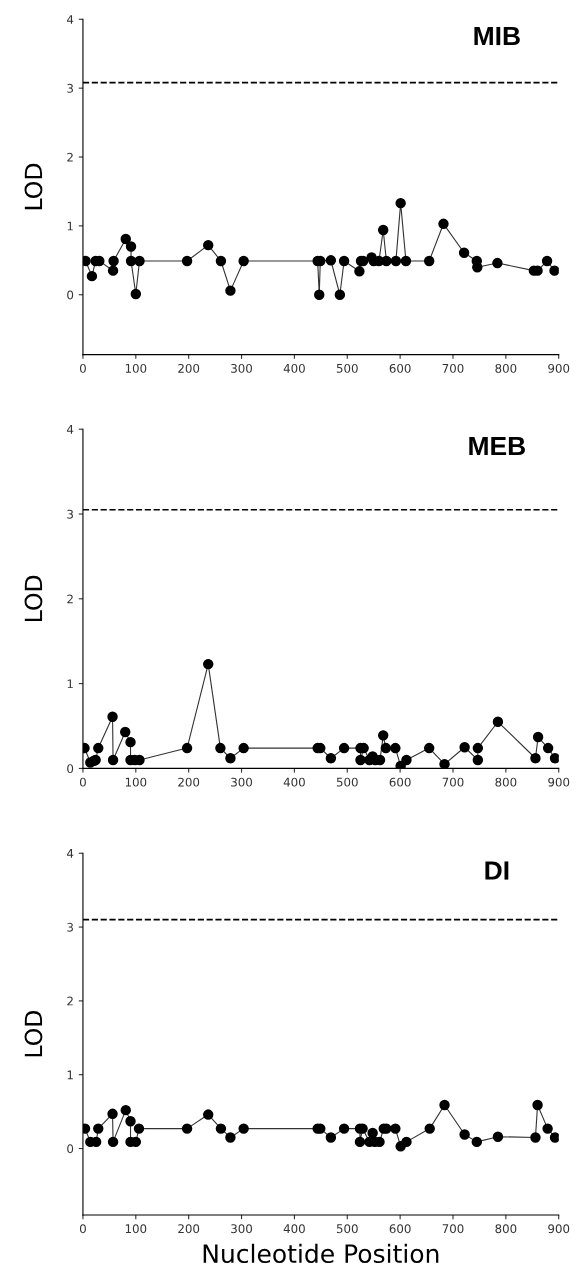 This screenshot has height=1285, width=576. Describe the element at coordinates (497, 870) in the screenshot. I see `chart-title: DI` at that location.